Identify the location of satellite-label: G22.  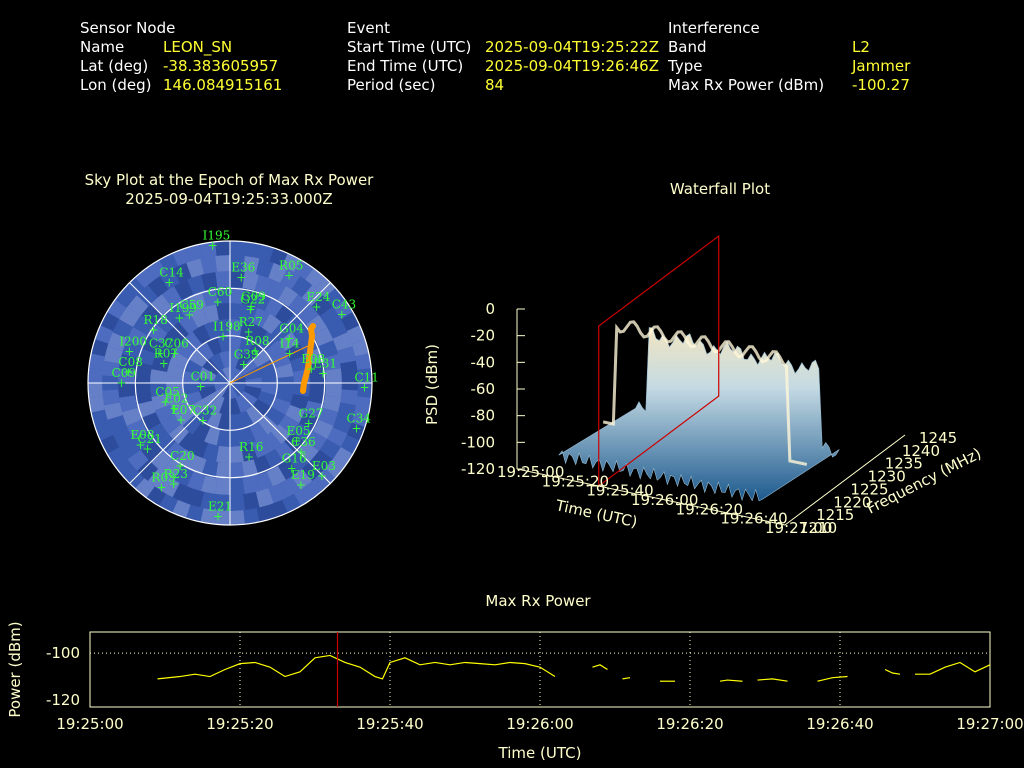
(252, 300).